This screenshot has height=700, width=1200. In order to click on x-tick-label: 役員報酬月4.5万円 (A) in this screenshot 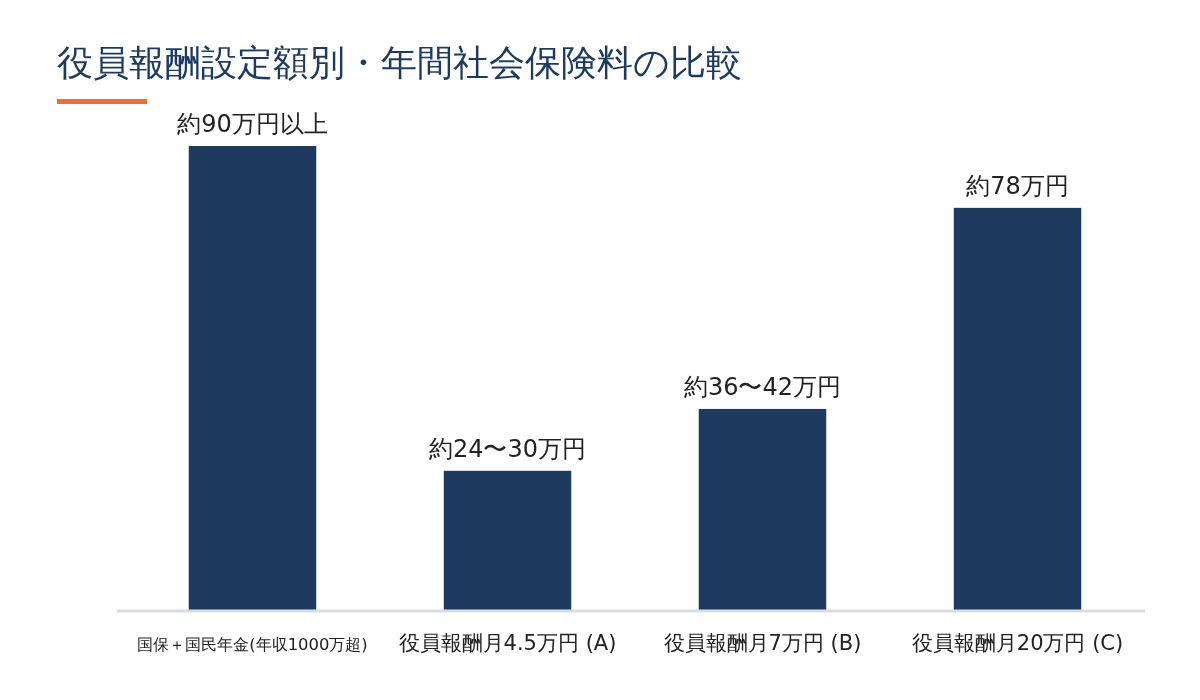, I will do `click(507, 643)`.